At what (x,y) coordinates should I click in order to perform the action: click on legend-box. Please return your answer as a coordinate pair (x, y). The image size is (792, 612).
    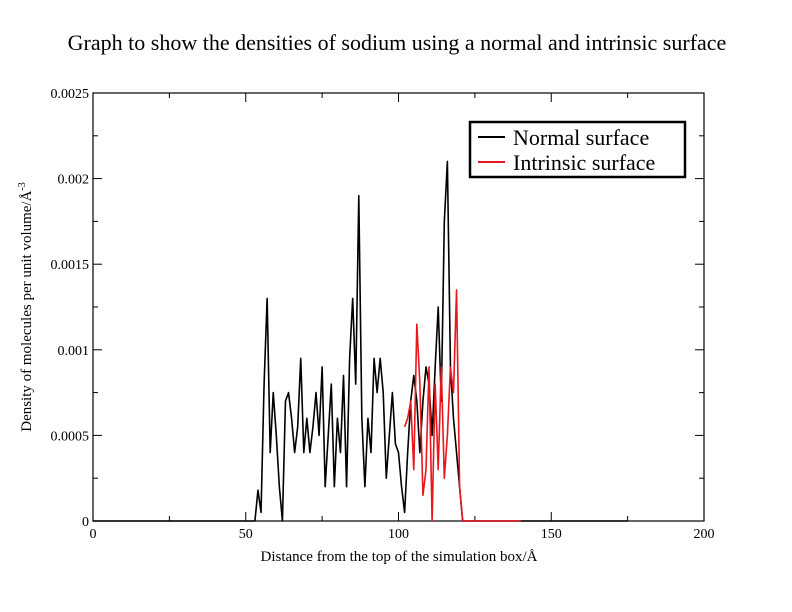
    Looking at the image, I should click on (577, 149).